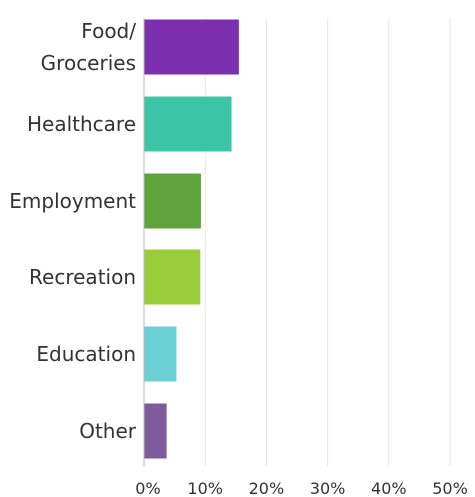 This screenshot has width=475, height=497. What do you see at coordinates (89, 47) in the screenshot?
I see `category-label: Food/Groceries` at bounding box center [89, 47].